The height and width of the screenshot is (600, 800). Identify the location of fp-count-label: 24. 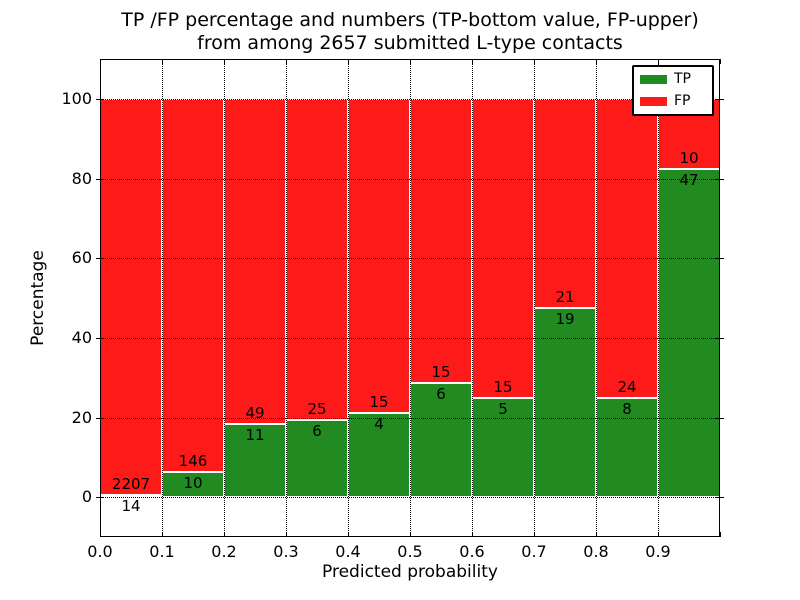
(627, 386).